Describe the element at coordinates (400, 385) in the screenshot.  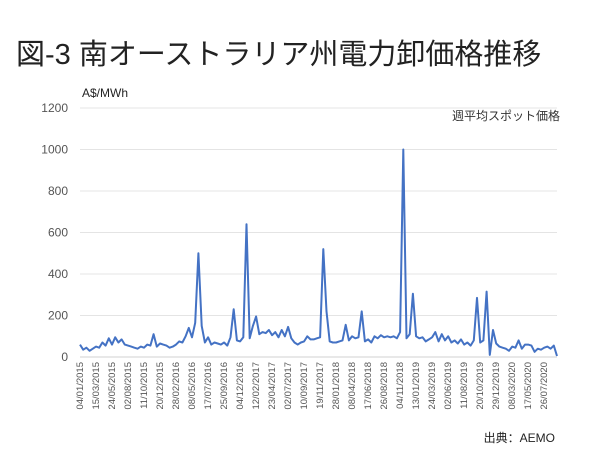
I see `x-tick-label: 04/11/2018` at that location.